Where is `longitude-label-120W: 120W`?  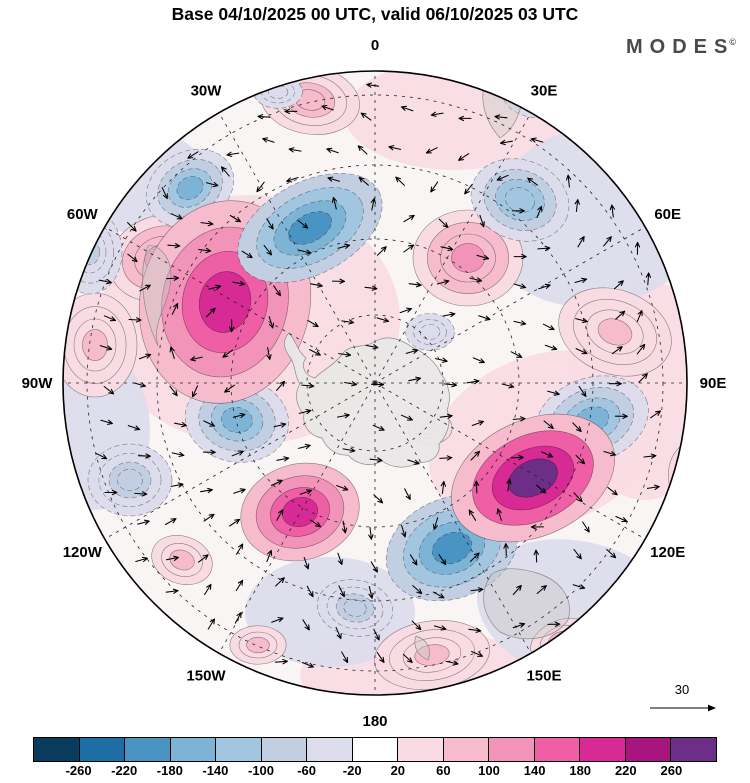 longitude-label-120W: 120W is located at coordinates (83, 552).